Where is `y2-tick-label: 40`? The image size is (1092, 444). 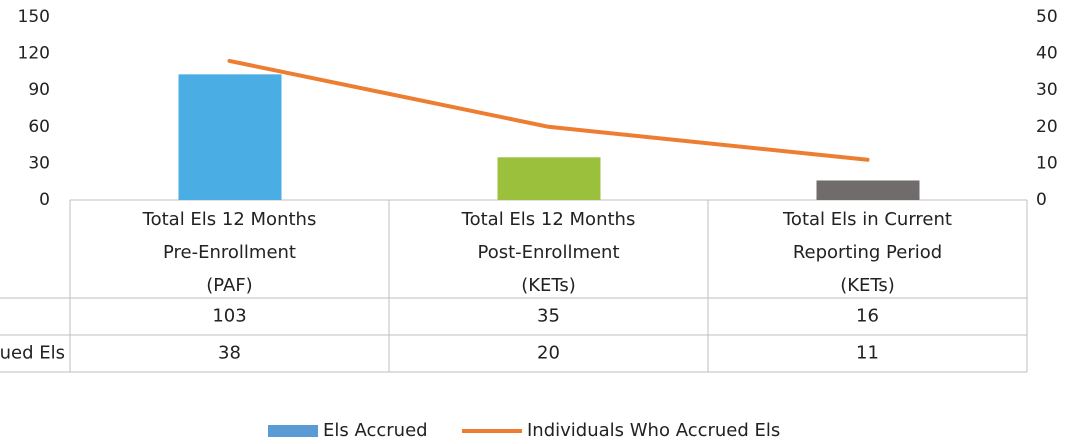
y2-tick-label: 40 is located at coordinates (1047, 54).